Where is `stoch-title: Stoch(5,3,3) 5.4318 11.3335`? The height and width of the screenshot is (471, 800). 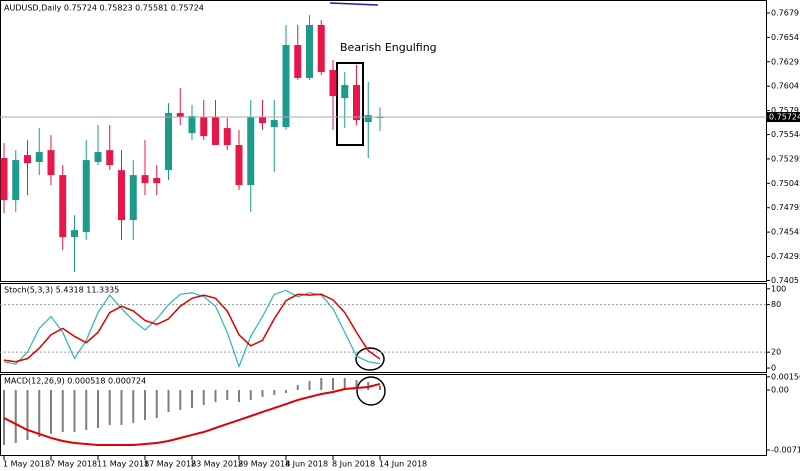 stoch-title: Stoch(5,3,3) 5.4318 11.3335 is located at coordinates (61, 290).